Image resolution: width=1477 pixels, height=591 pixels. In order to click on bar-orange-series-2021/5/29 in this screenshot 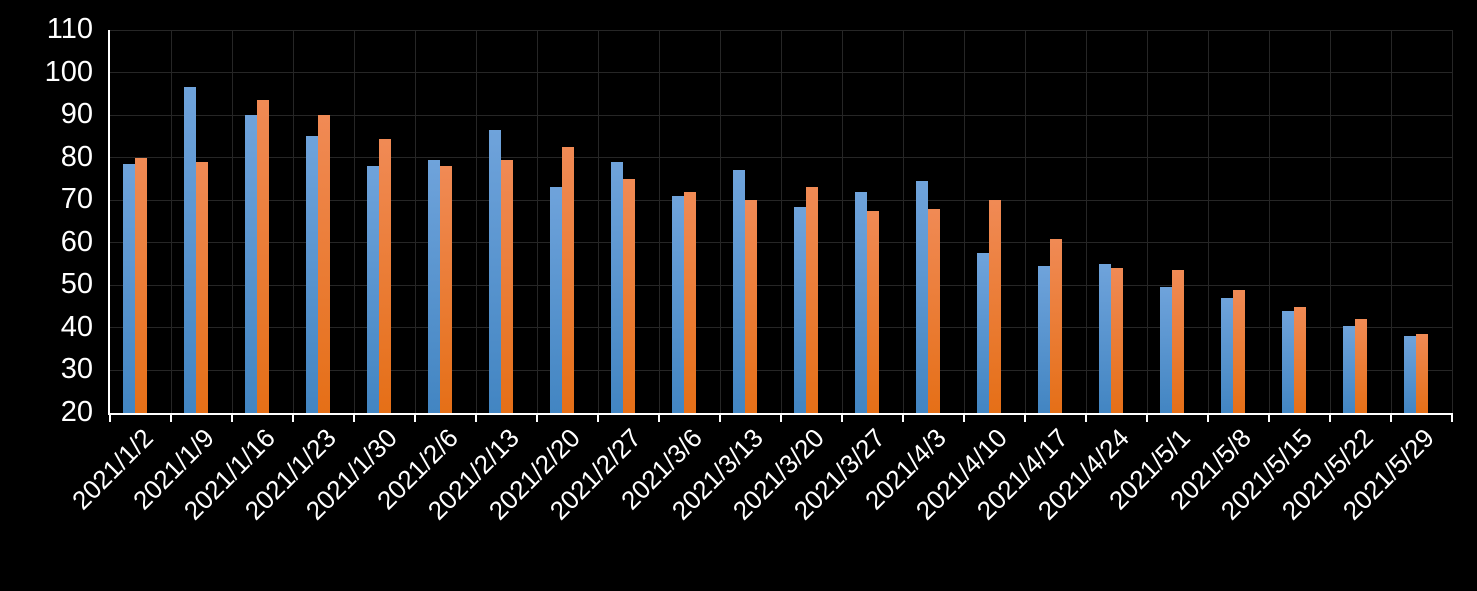, I will do `click(1422, 373)`.